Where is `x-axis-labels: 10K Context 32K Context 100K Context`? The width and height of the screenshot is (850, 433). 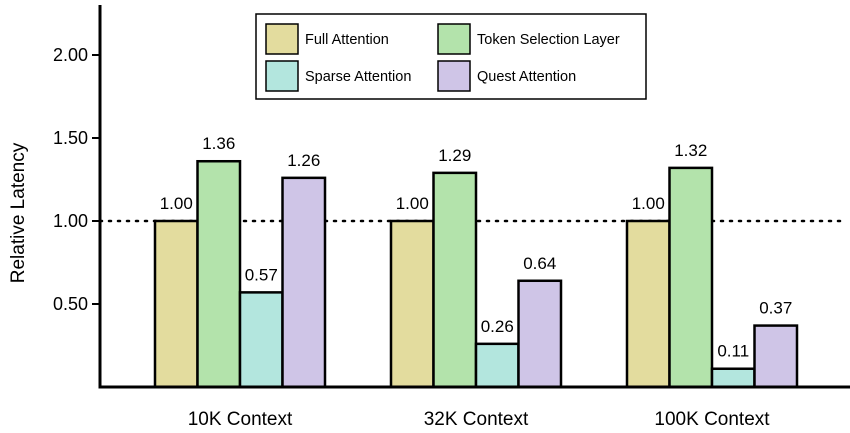 x-axis-labels: 10K Context 32K Context 100K Context is located at coordinates (479, 419).